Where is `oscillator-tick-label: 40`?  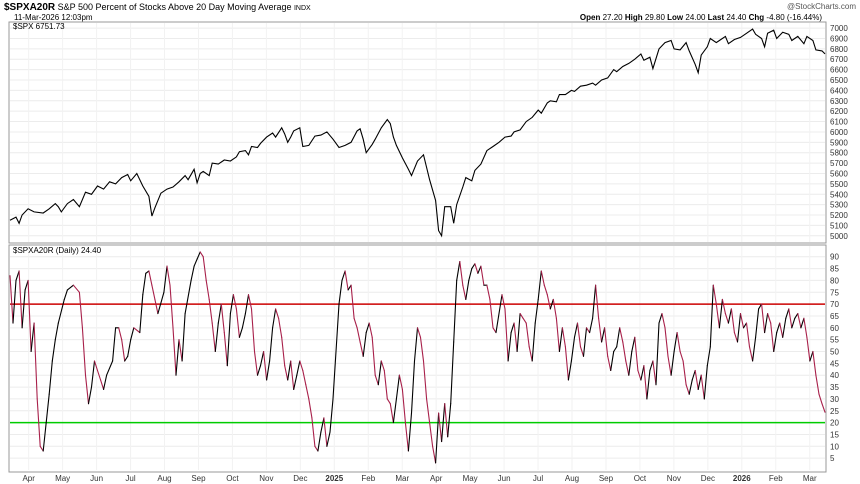
oscillator-tick-label: 40 is located at coordinates (834, 375).